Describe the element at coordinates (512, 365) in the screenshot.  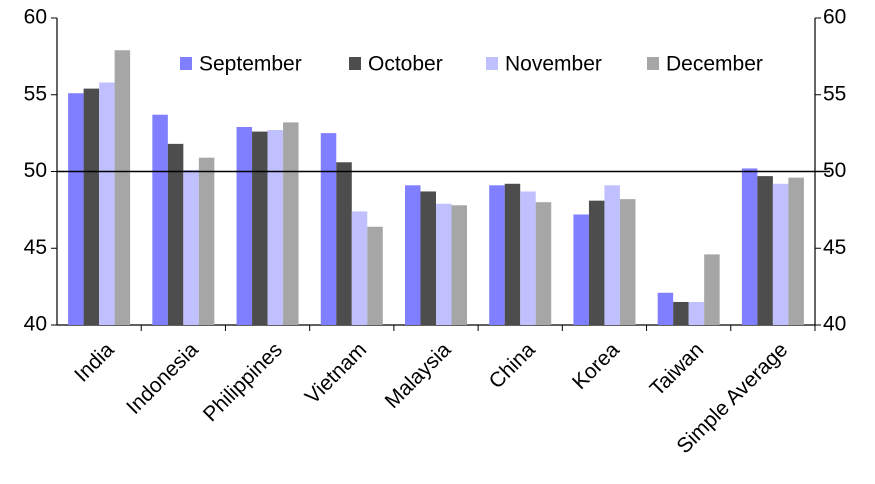
I see `x-tick-label: China` at that location.